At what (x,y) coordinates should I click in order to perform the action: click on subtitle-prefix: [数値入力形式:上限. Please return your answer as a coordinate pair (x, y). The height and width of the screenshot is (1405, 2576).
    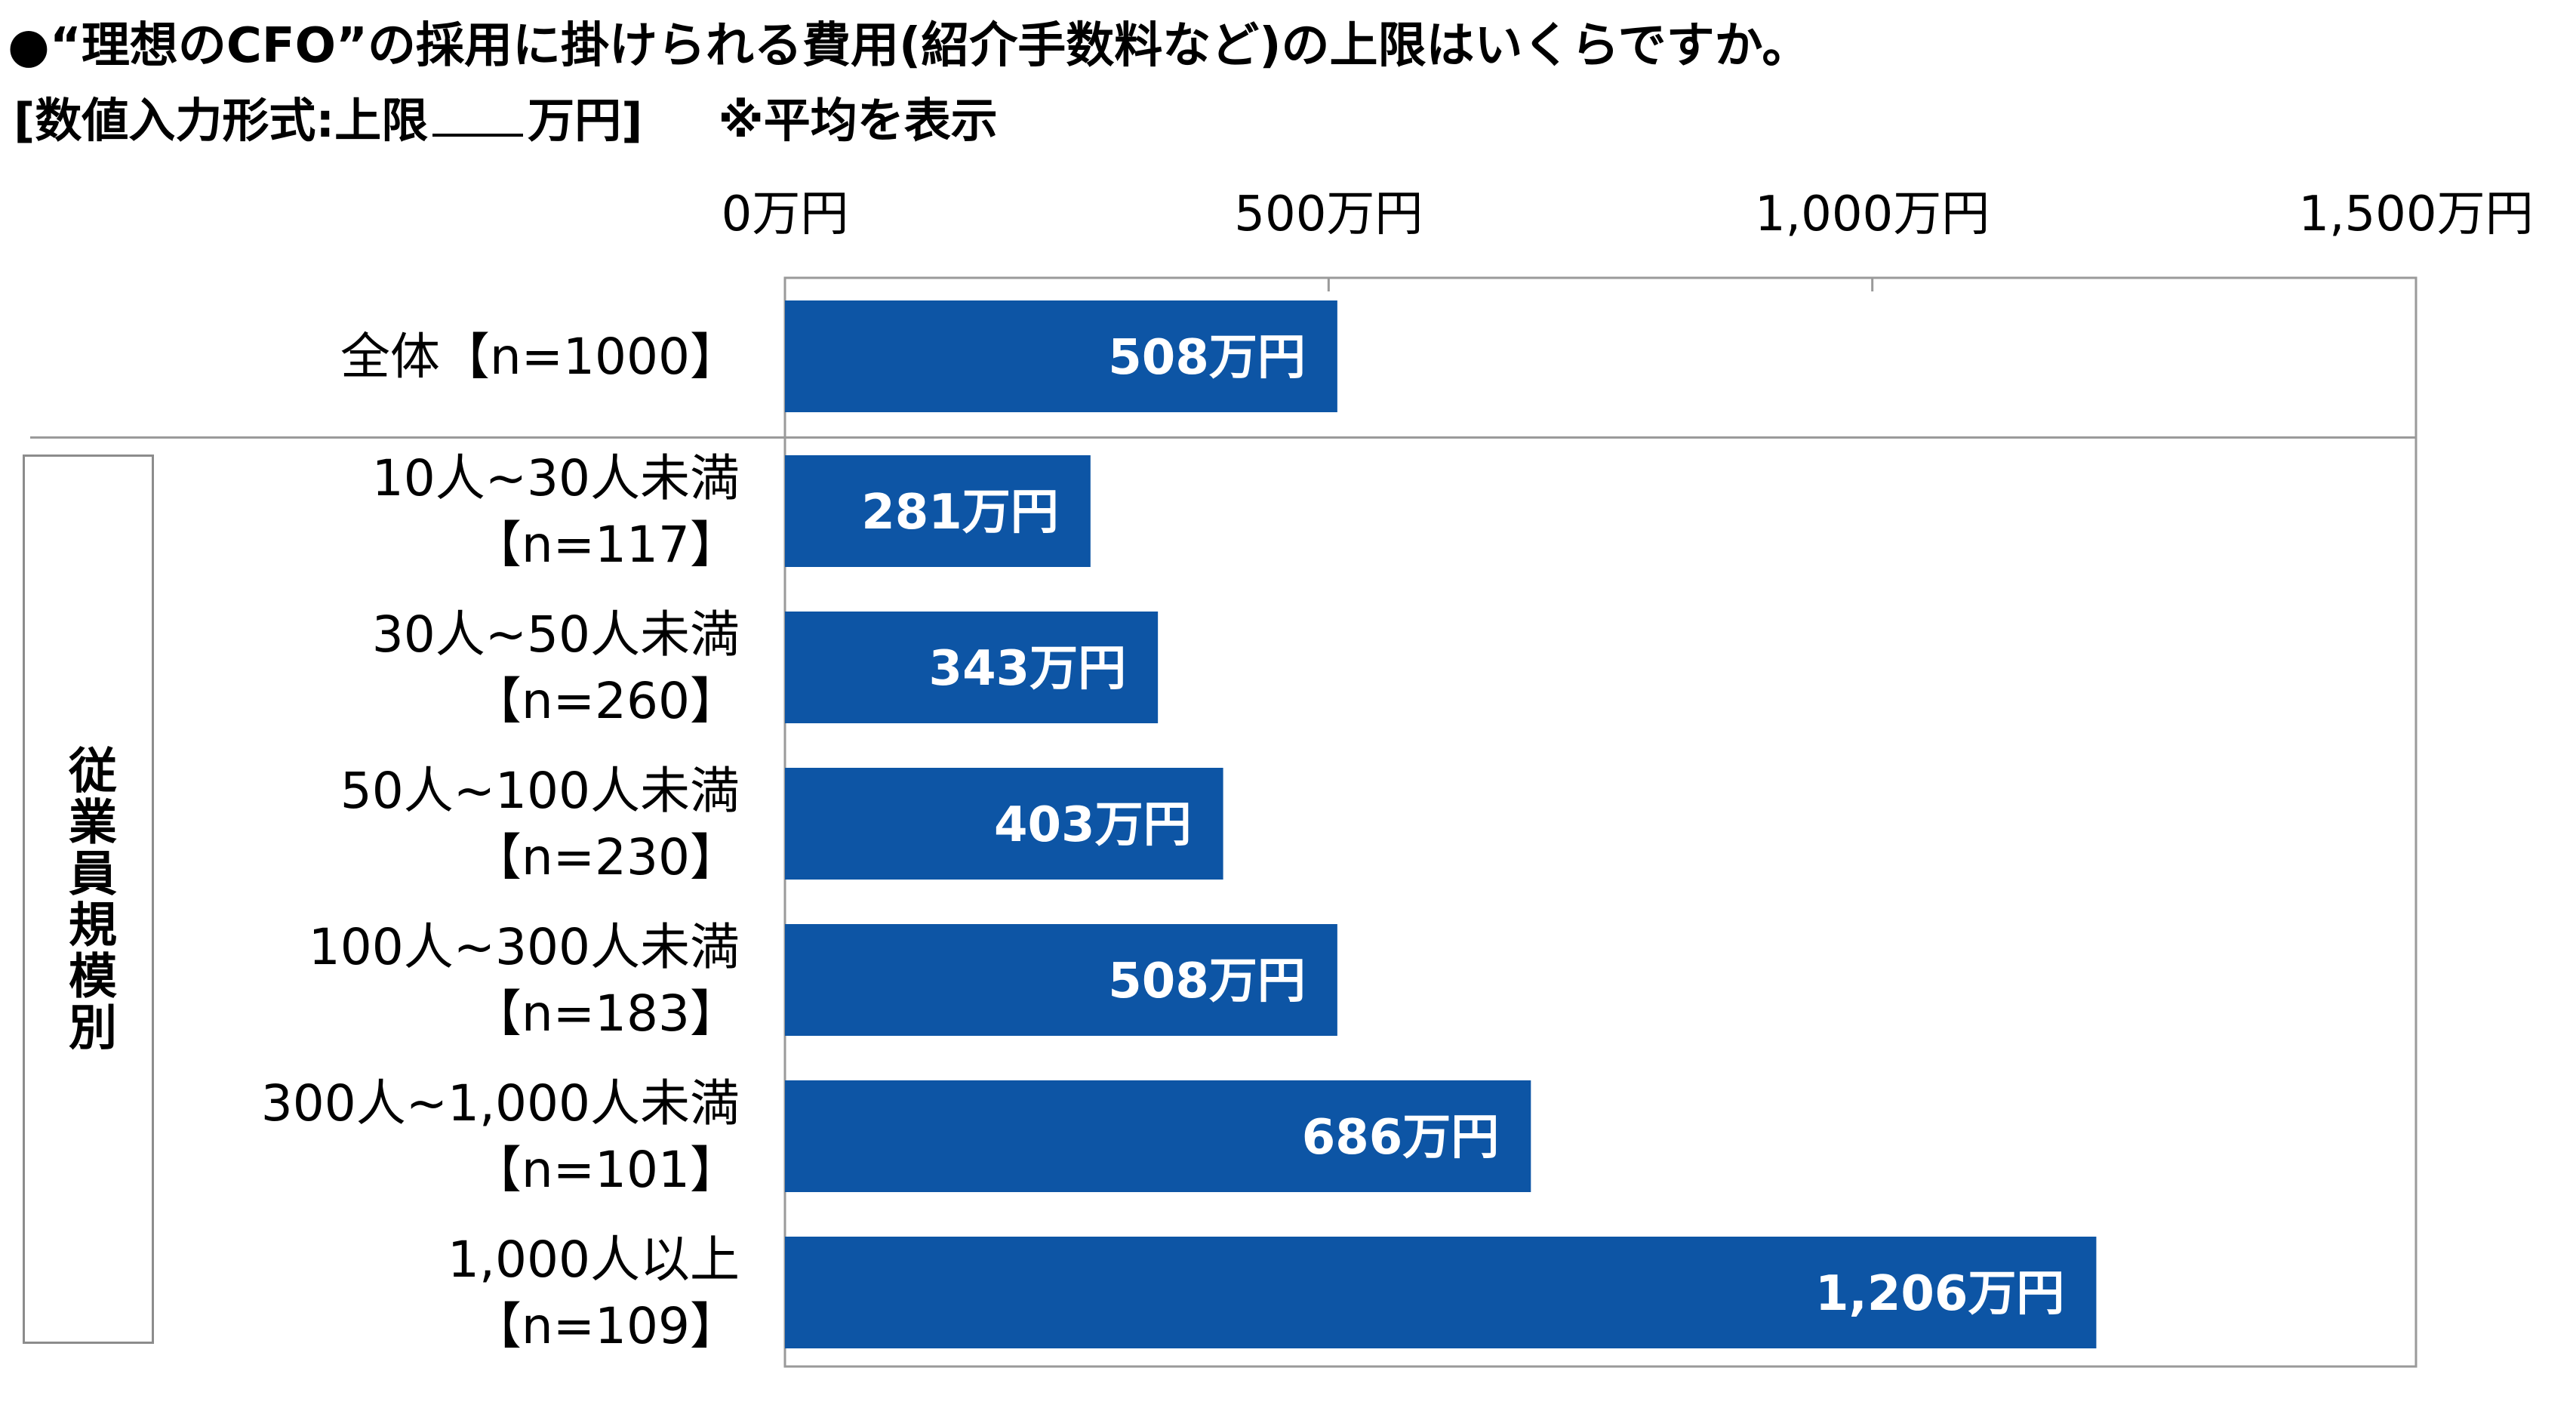
    Looking at the image, I should click on (221, 121).